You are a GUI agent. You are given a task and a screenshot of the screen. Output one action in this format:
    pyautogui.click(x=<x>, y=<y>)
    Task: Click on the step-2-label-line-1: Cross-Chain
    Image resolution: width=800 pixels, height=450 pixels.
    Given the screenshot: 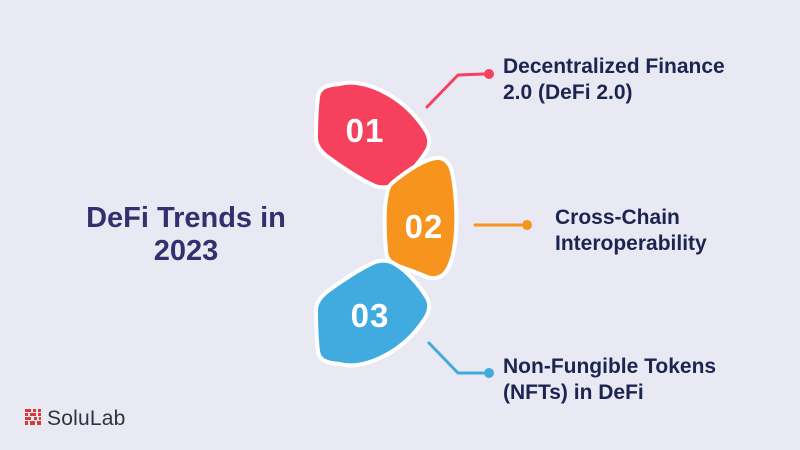 What is the action you would take?
    pyautogui.click(x=617, y=217)
    